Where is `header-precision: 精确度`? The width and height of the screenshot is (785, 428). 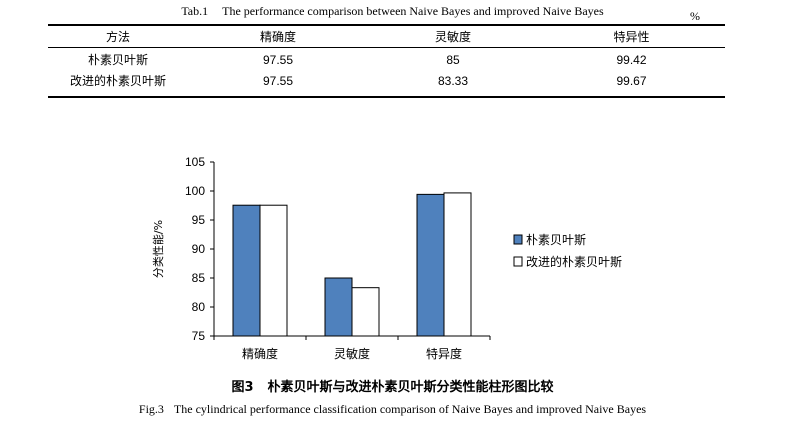 header-precision: 精确度 is located at coordinates (277, 37).